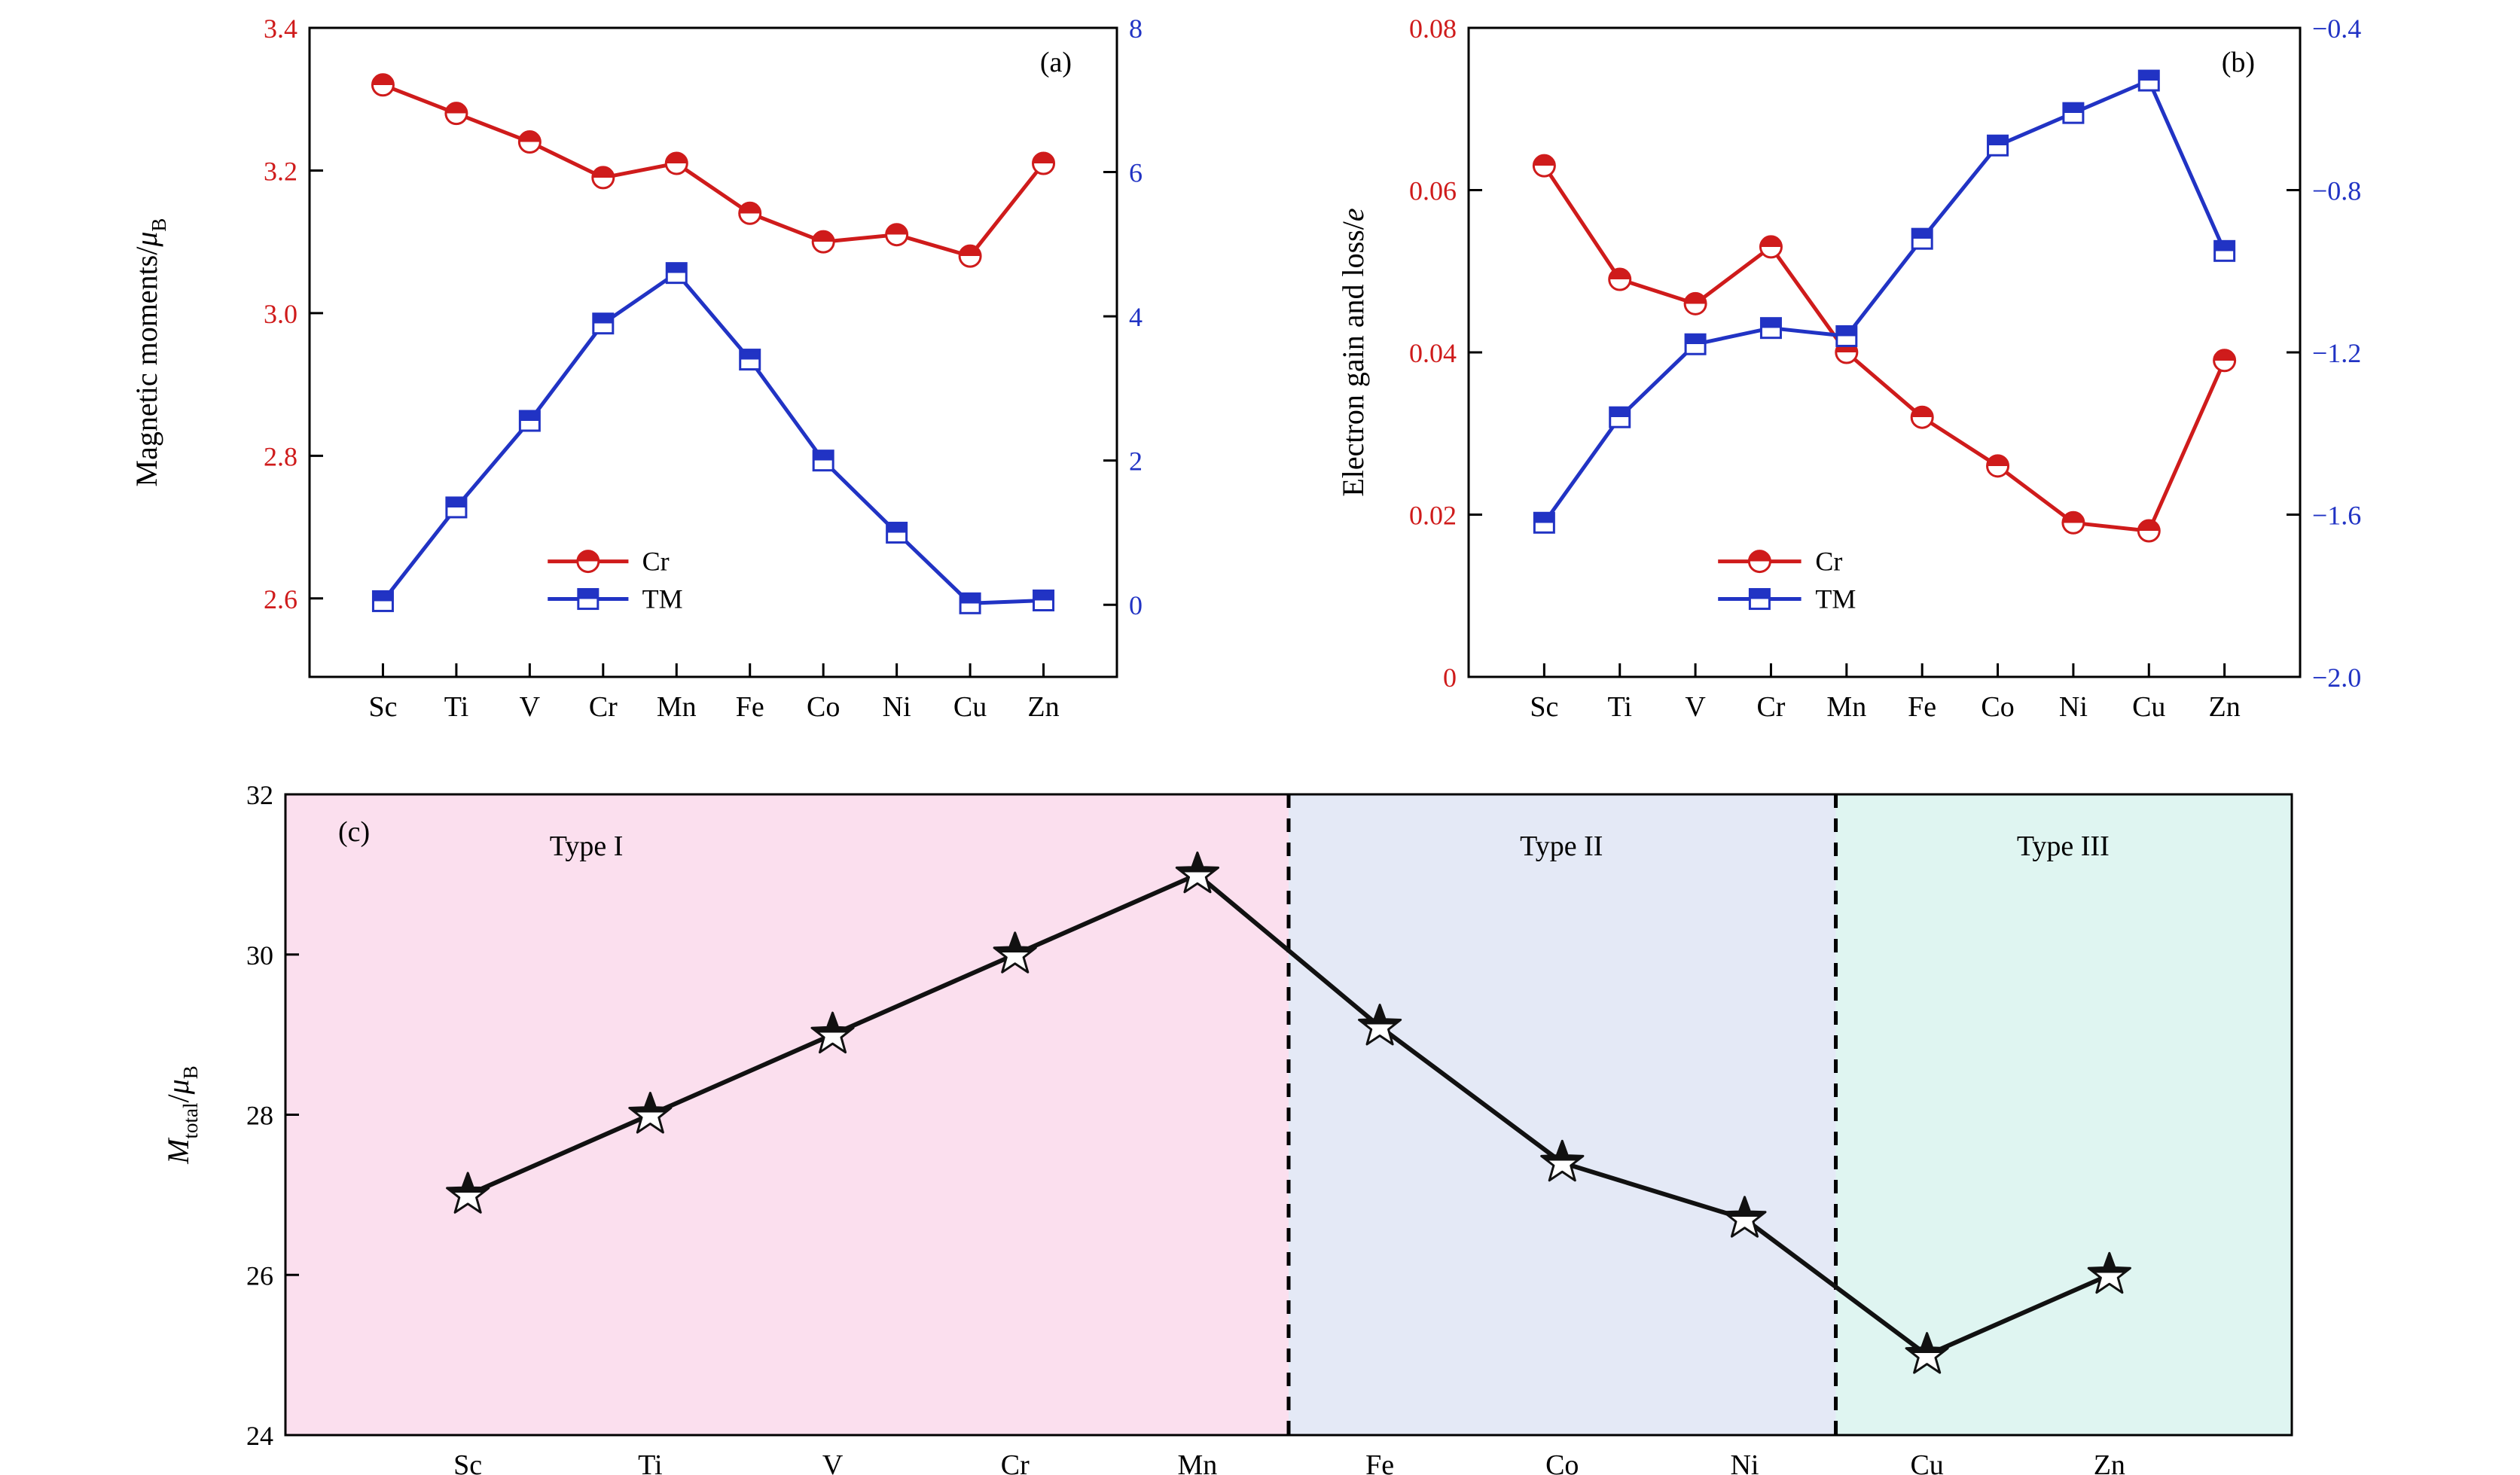 The image size is (2520, 1475). Describe the element at coordinates (1433, 191) in the screenshot. I see `left-tick-label: 0.06` at that location.